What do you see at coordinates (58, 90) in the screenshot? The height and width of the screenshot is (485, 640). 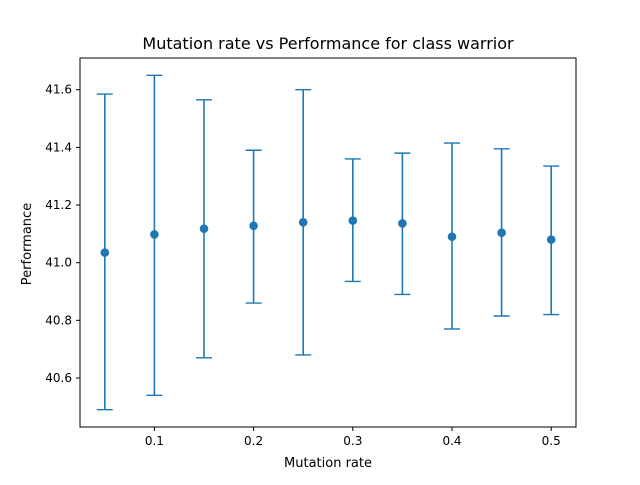 I see `y-tick-label: 41.6` at bounding box center [58, 90].